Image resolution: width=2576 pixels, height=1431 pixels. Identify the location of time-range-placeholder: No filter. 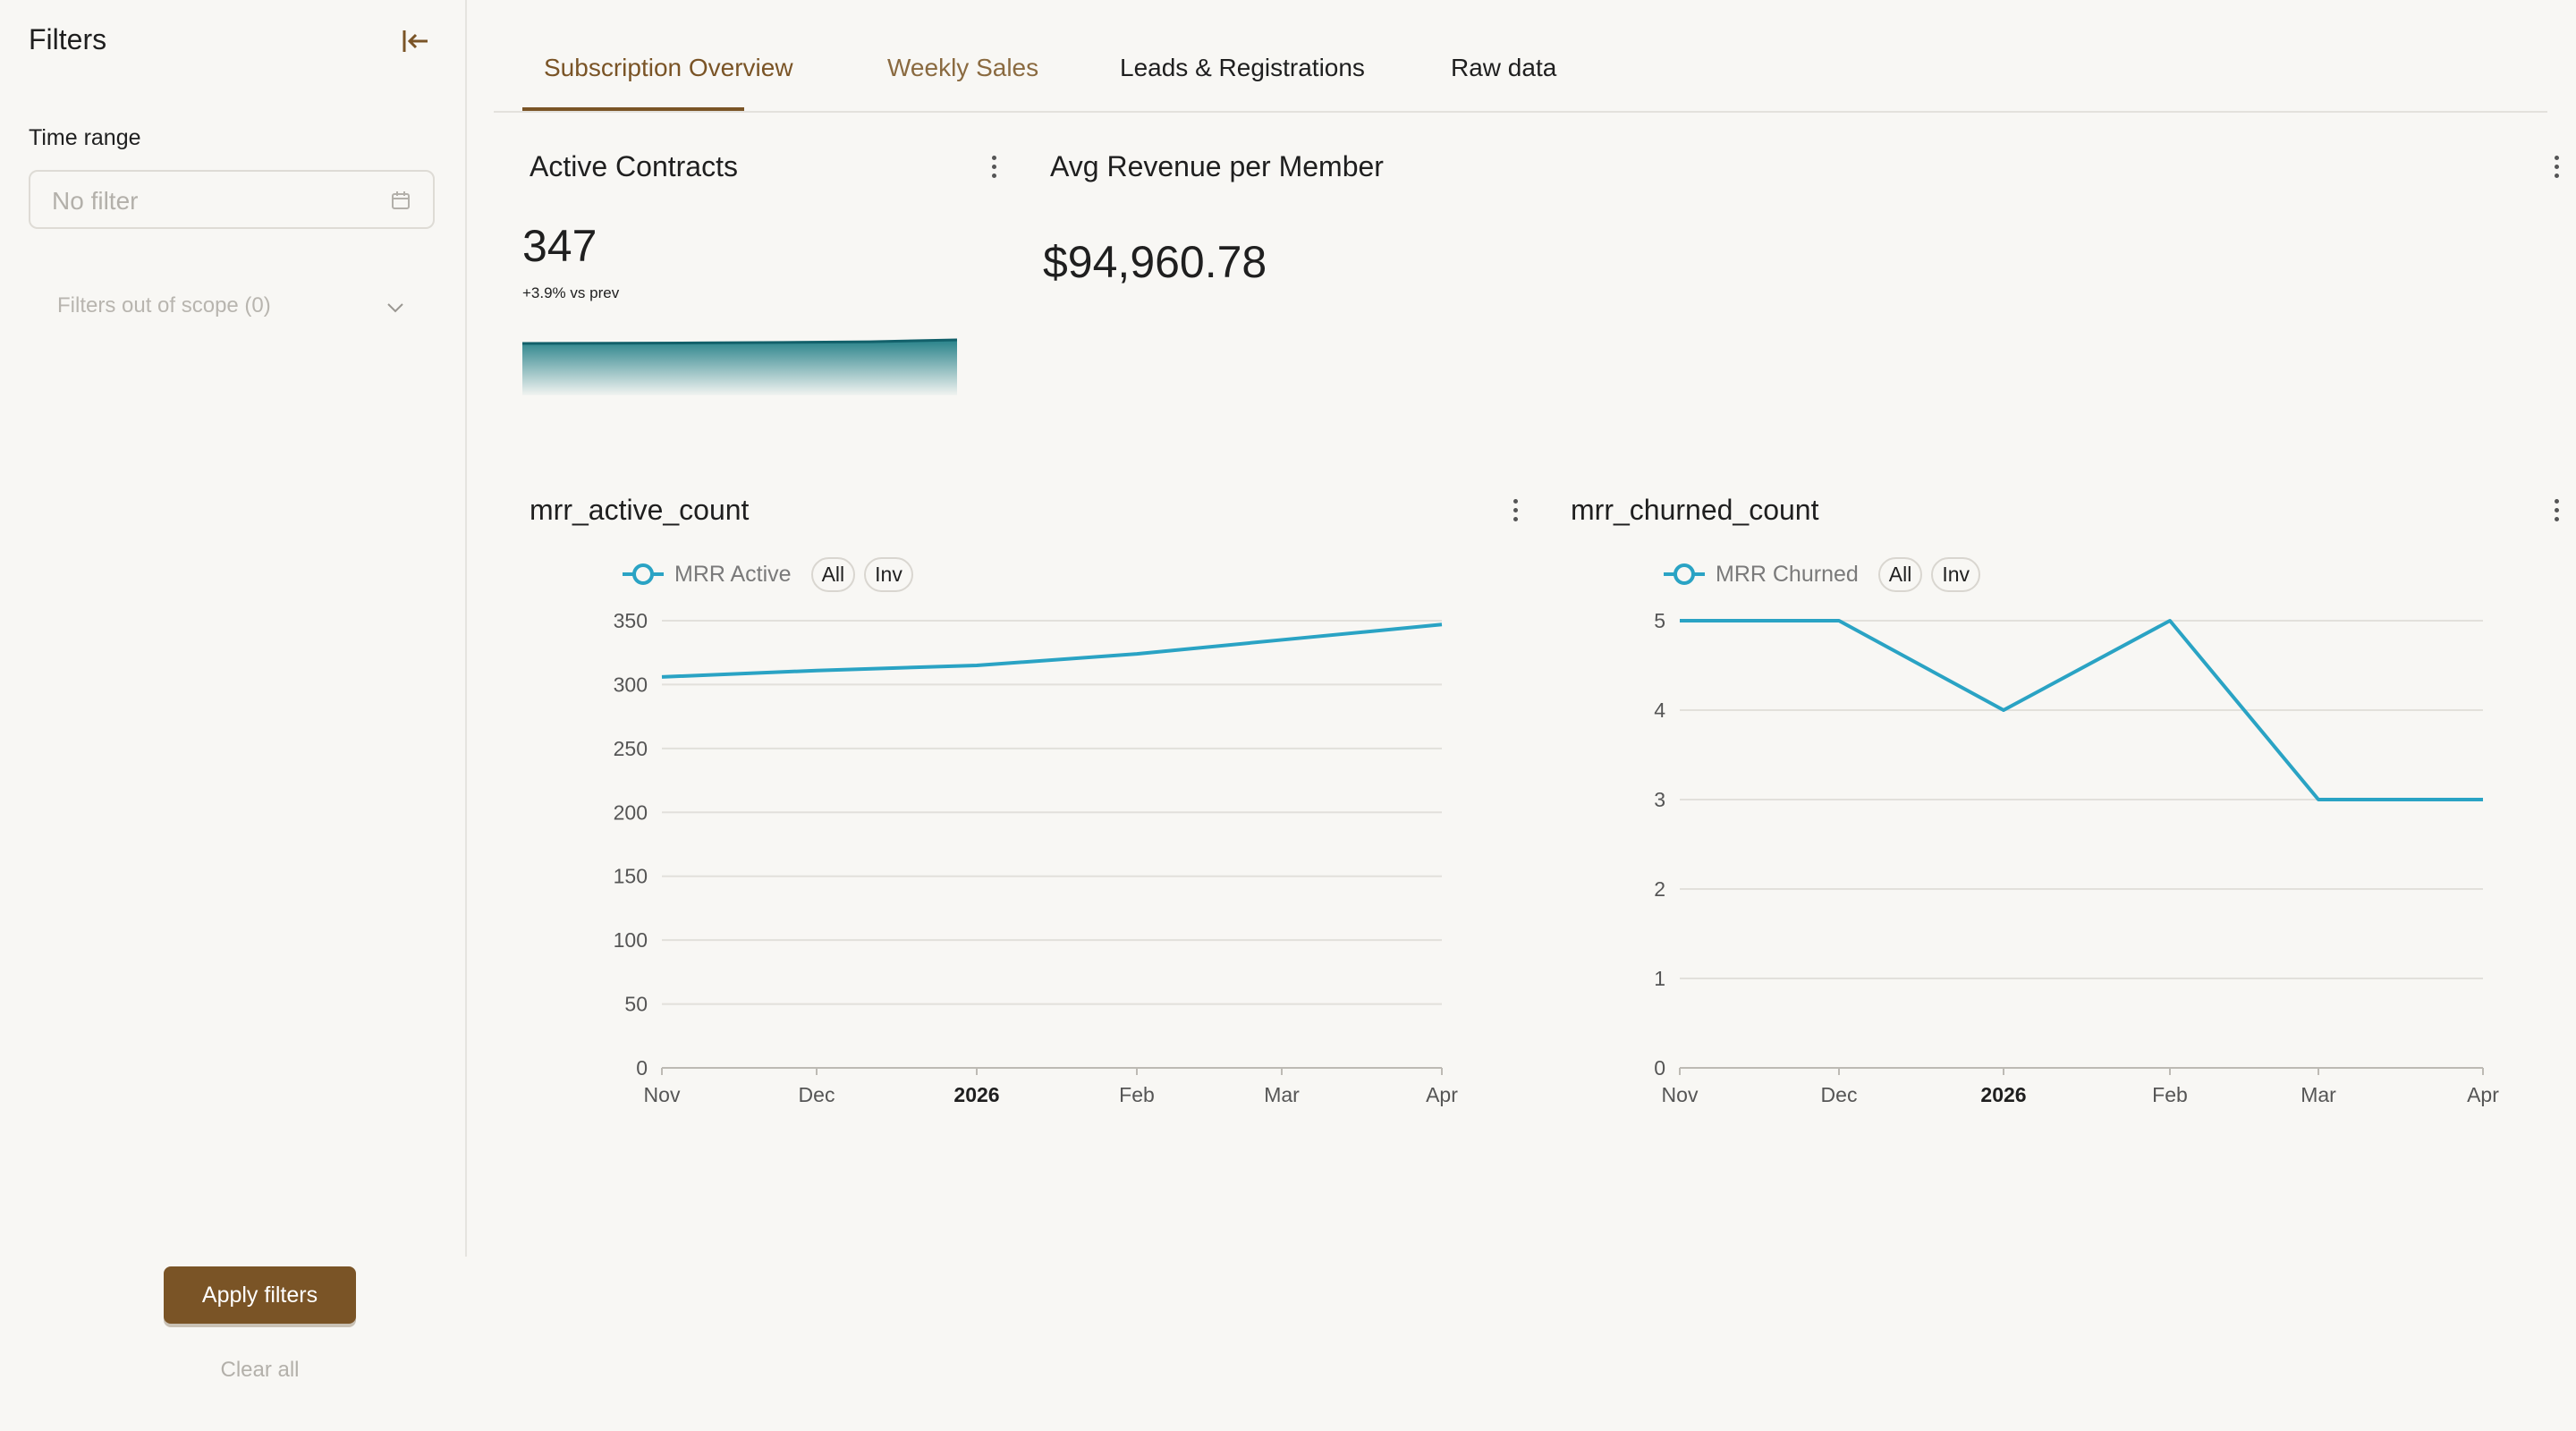
(95, 201).